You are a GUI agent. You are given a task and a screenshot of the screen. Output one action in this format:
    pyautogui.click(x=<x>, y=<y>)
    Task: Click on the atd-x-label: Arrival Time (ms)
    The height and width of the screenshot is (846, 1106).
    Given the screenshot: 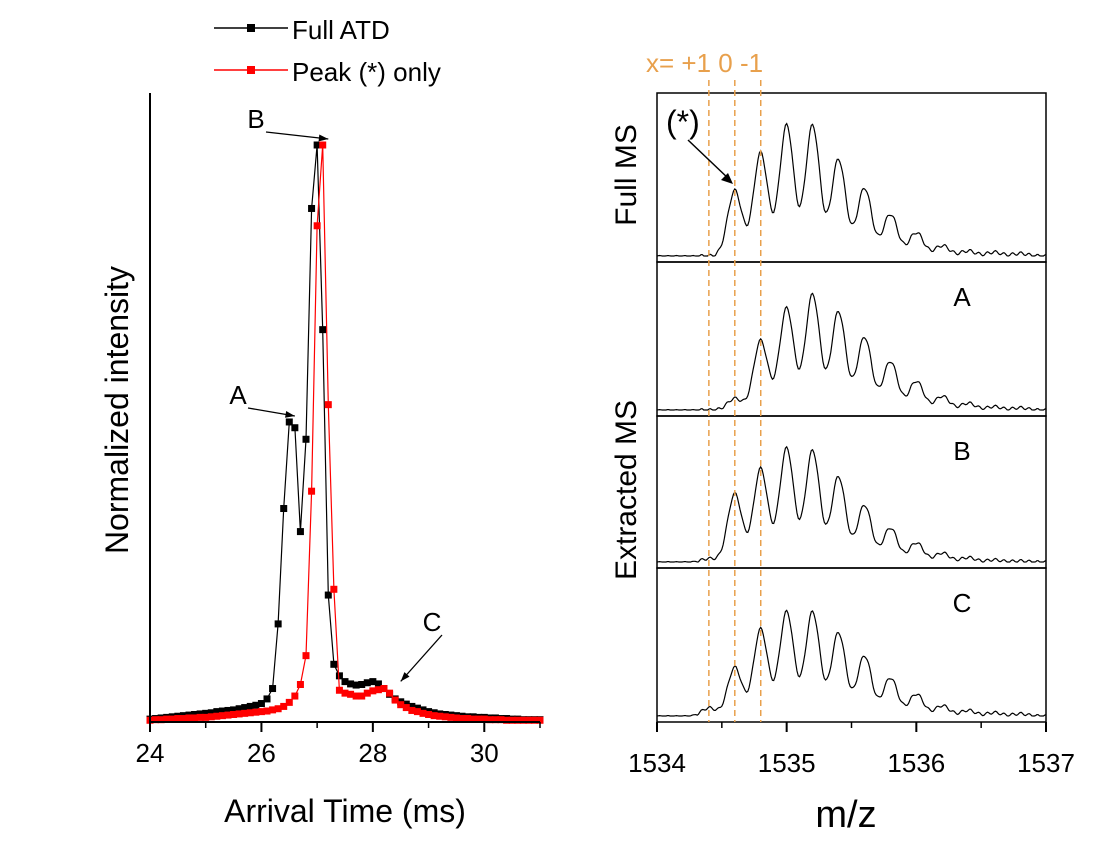 What is the action you would take?
    pyautogui.click(x=345, y=811)
    